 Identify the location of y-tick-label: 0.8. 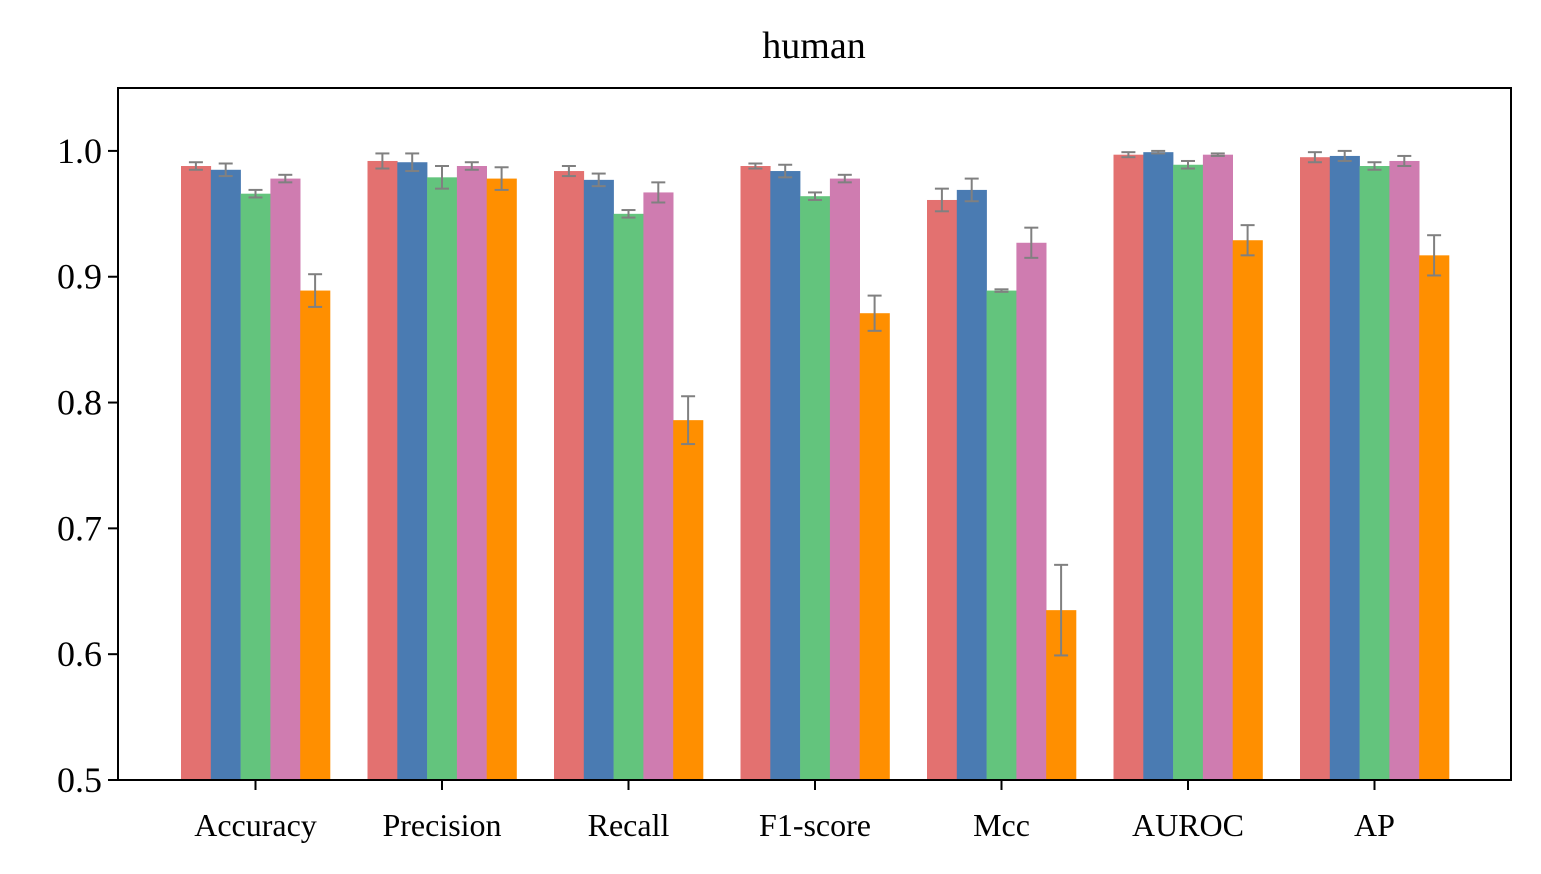
(79, 403).